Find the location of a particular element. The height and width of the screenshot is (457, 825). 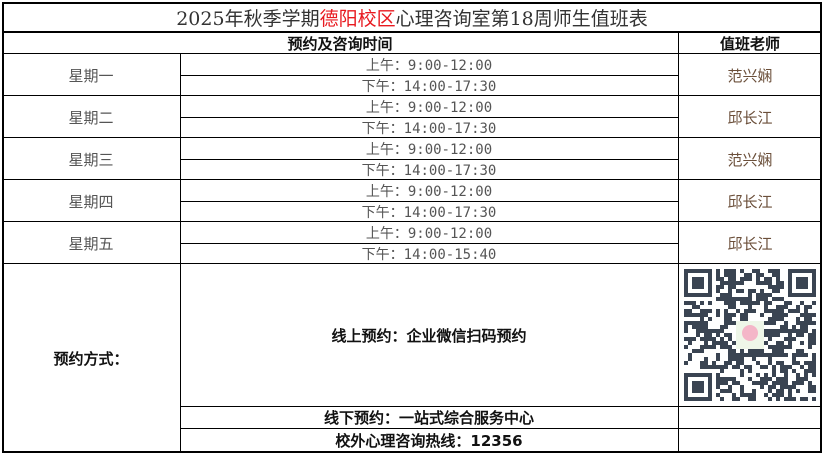

title-suffix: 心理咨询室第18周师生值班表 is located at coordinates (521, 18).